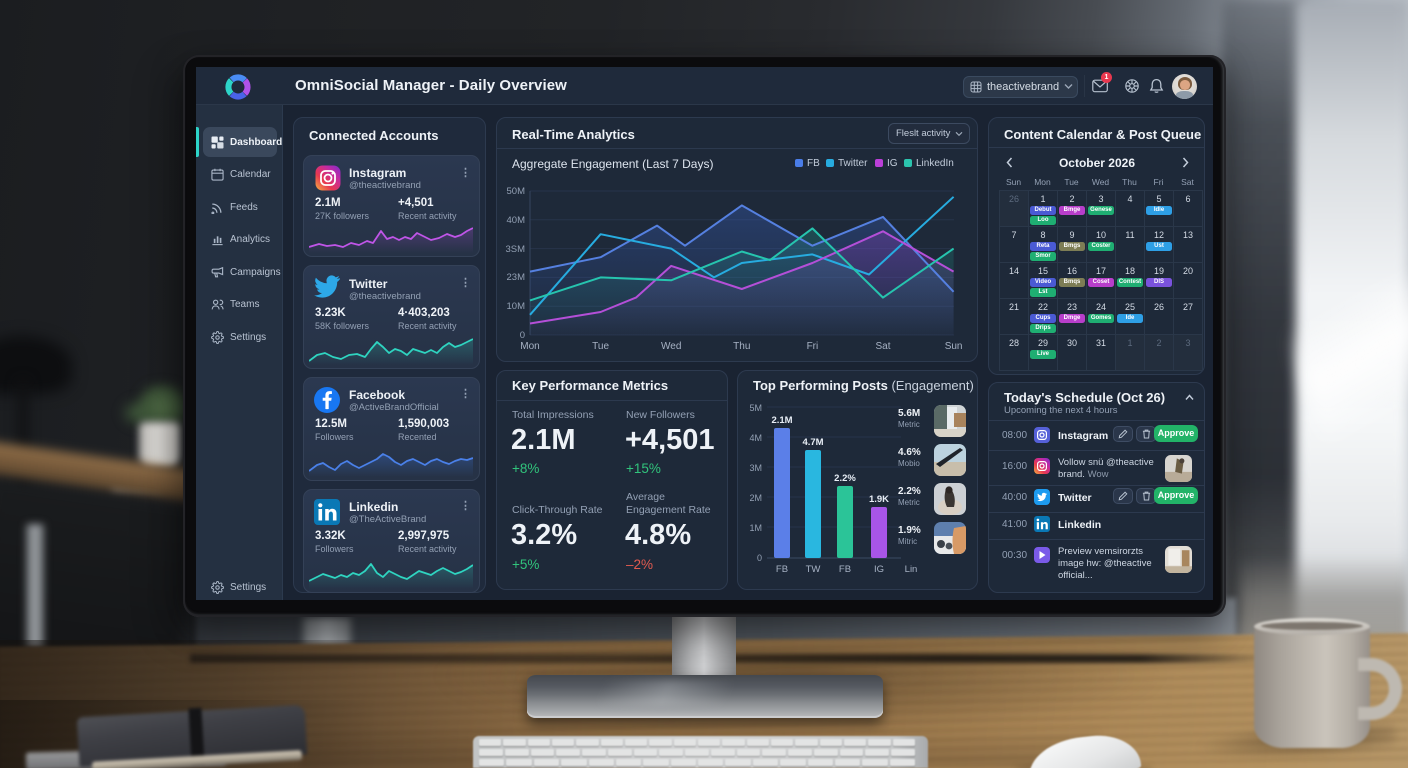 The width and height of the screenshot is (1408, 768). Describe the element at coordinates (845, 478) in the screenshot. I see `svg-text: 2.2%` at that location.